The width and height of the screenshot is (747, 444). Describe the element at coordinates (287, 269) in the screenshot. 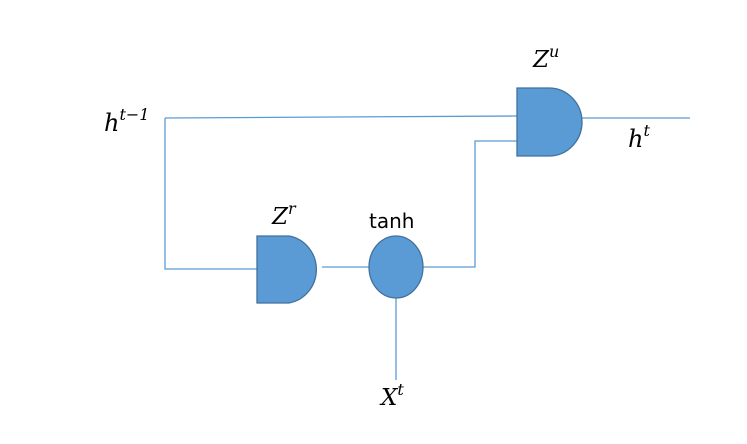

I see `reset-gate` at that location.